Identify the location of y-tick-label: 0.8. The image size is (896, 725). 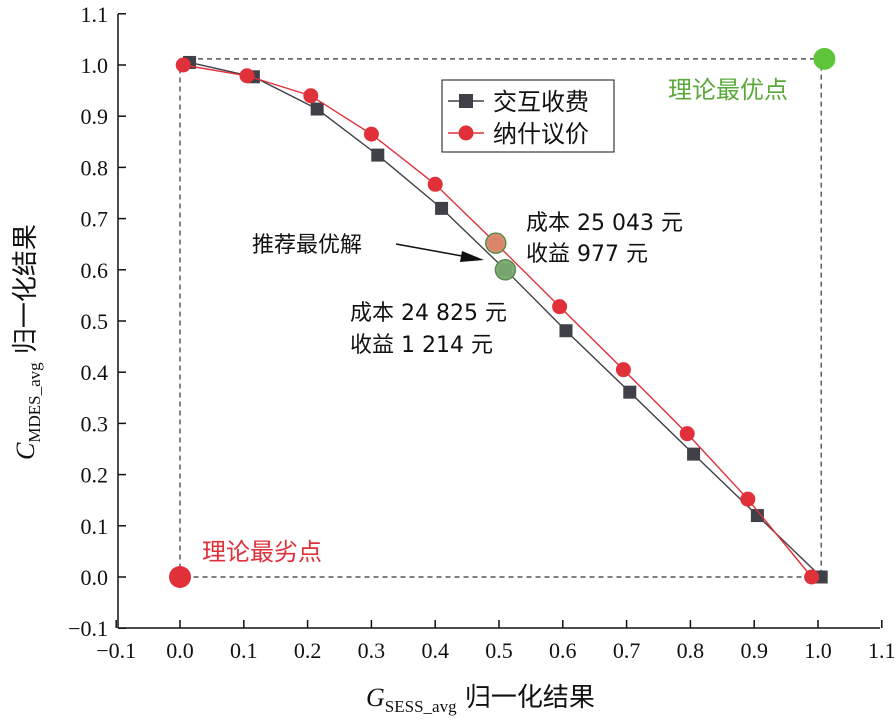
(95, 167).